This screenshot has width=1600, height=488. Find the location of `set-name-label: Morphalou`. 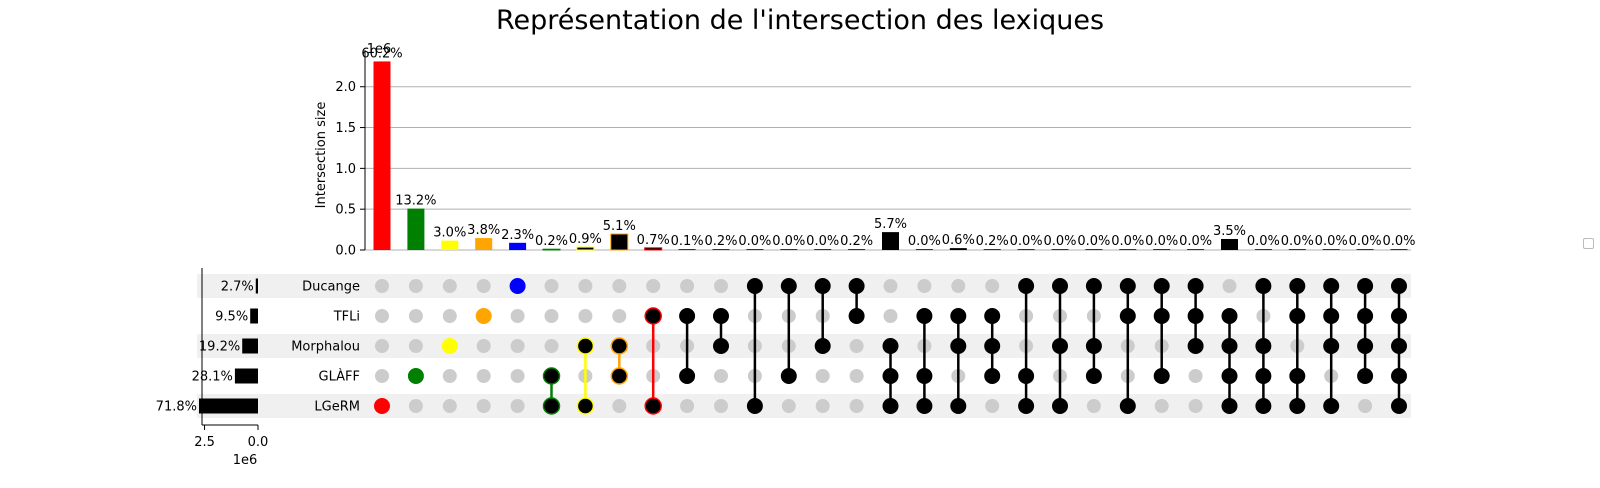

set-name-label: Morphalou is located at coordinates (325, 347).